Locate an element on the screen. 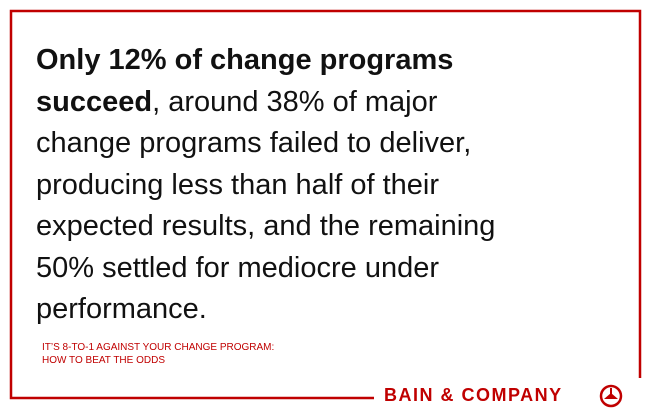 This screenshot has width=655, height=419. quote-text: , around 38% of major is located at coordinates (295, 101).